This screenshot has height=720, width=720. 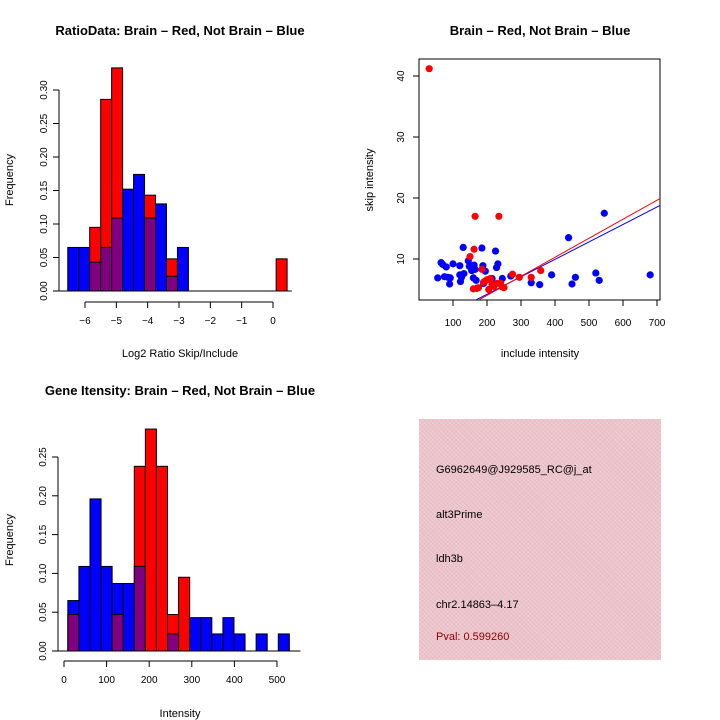 I want to click on y-tick-label: 30, so click(x=401, y=137).